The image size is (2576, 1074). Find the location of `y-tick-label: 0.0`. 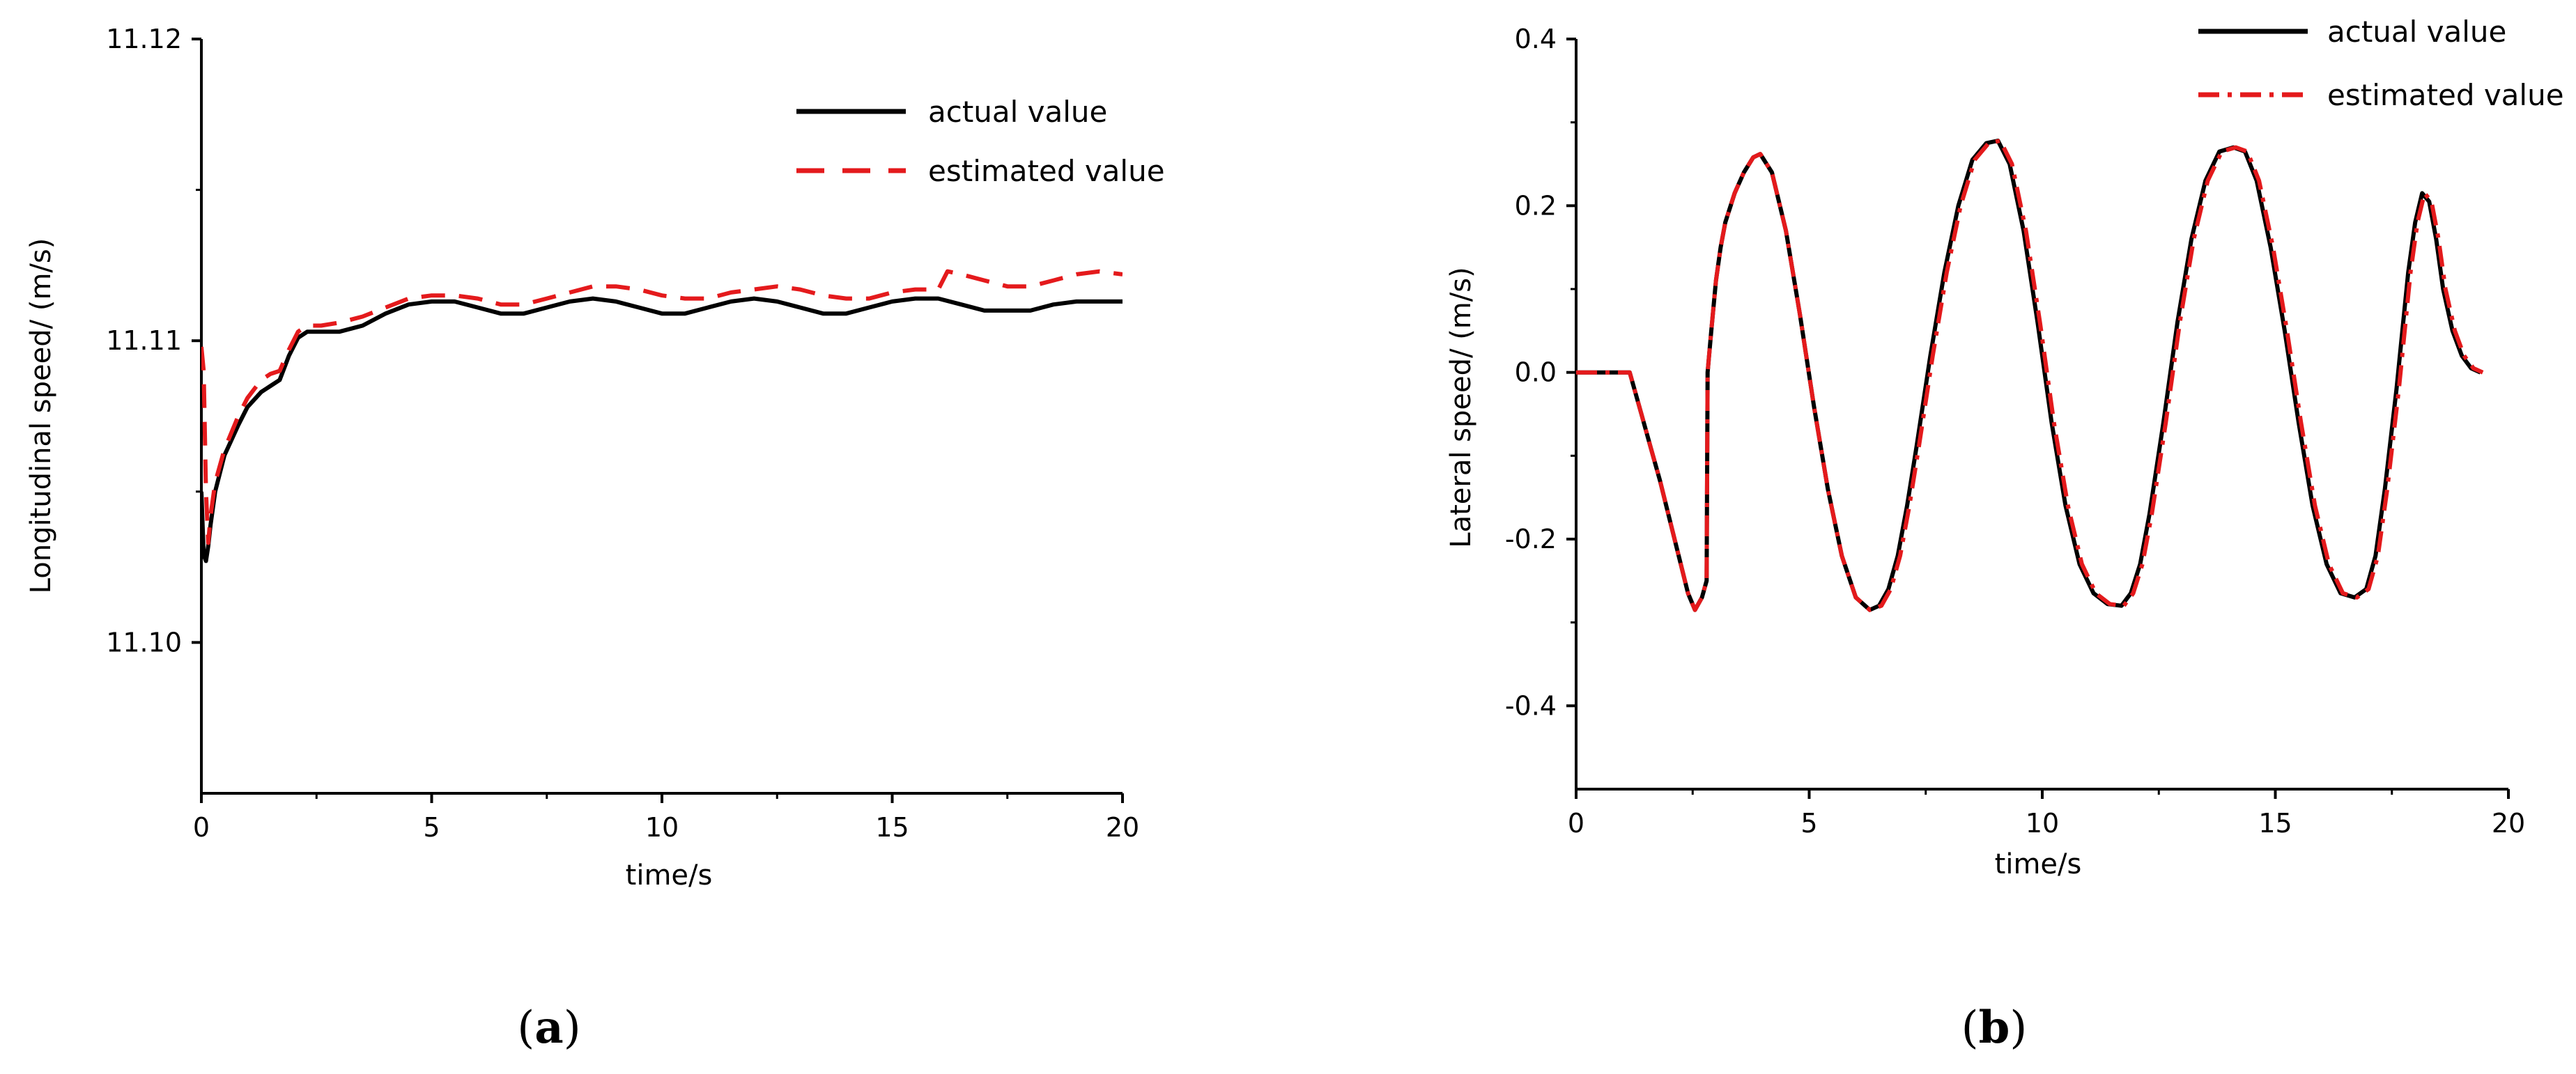

y-tick-label: 0.0 is located at coordinates (1536, 372).